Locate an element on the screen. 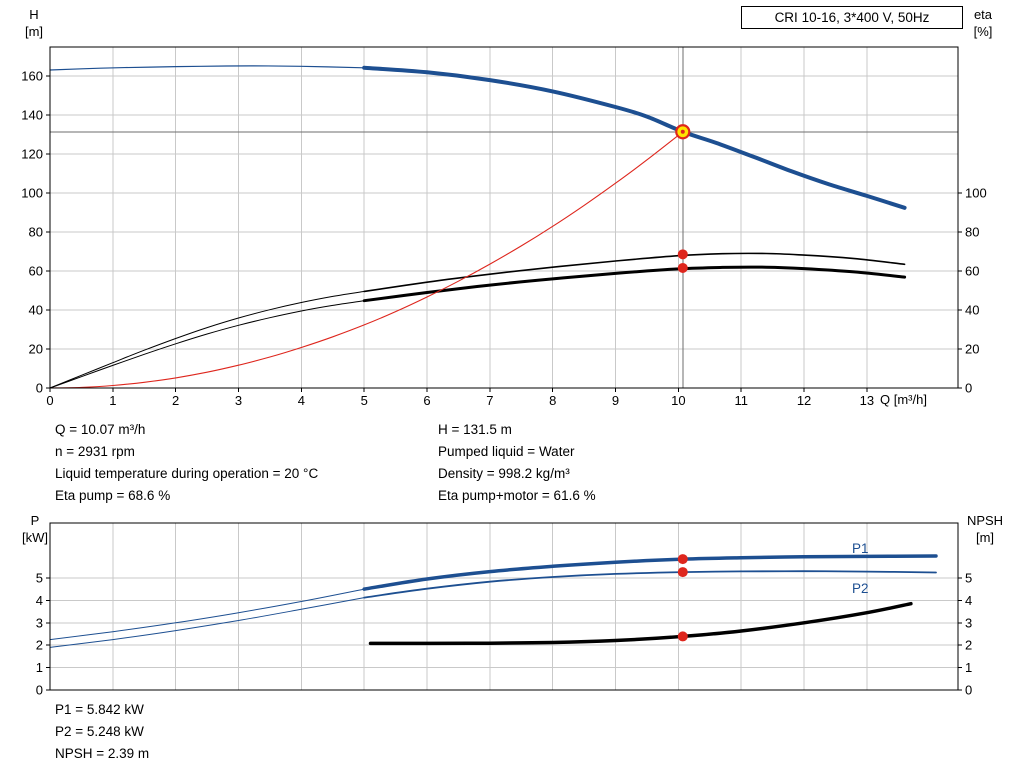  info-p2: P2 = 5.248 kW is located at coordinates (99, 731).